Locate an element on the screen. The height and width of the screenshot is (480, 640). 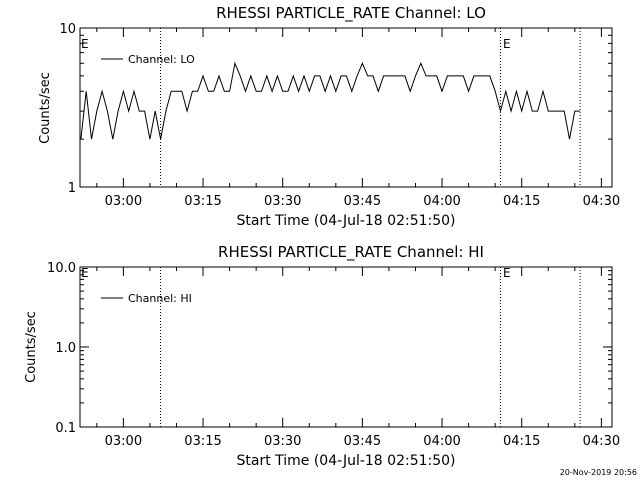
hi-x-axis-label: Start Time (04-Jul-18 02:51:50) is located at coordinates (345, 461).